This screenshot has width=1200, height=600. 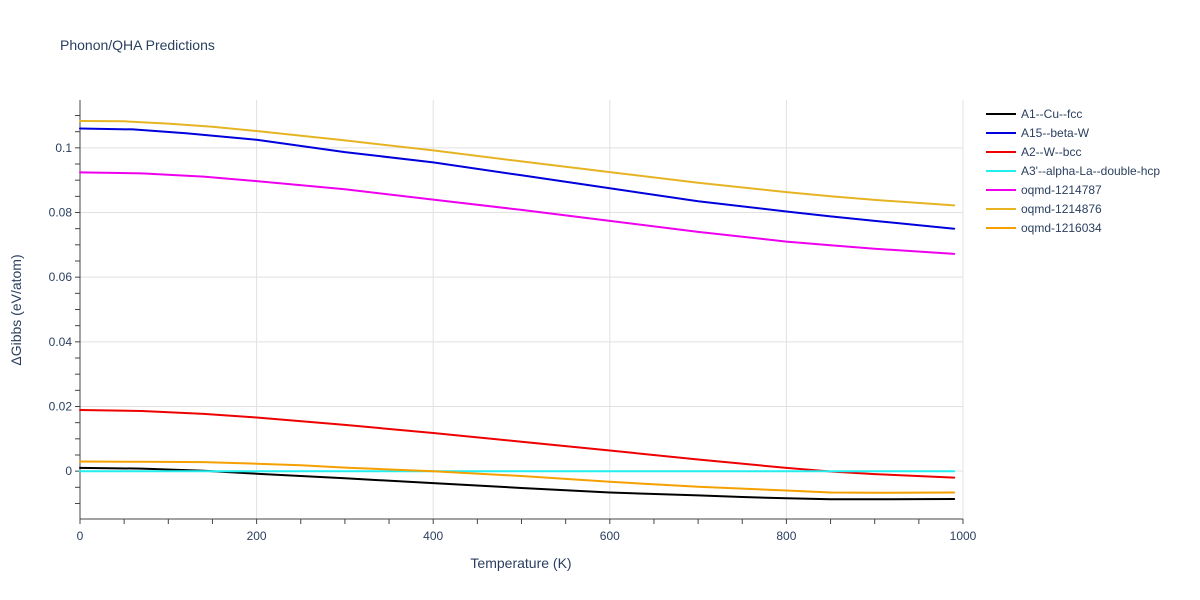 I want to click on legend-item: A3'--alpha-La--double-hcp, so click(x=1073, y=171).